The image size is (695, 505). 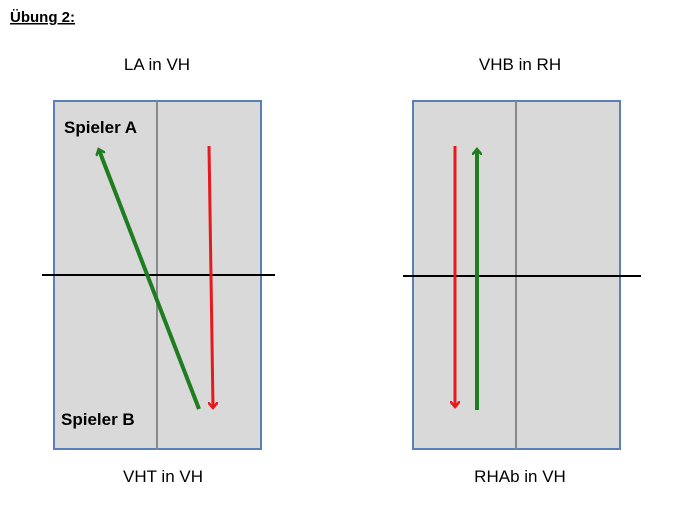 I want to click on player-label: Spieler A, so click(x=100, y=127).